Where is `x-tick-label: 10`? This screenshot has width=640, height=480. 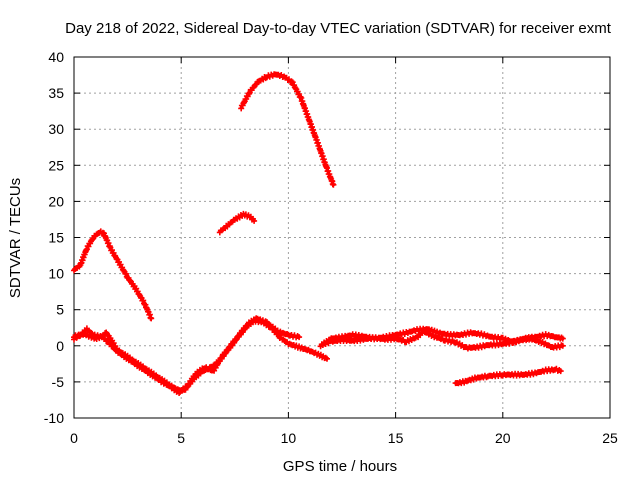
x-tick-label: 10 is located at coordinates (289, 438).